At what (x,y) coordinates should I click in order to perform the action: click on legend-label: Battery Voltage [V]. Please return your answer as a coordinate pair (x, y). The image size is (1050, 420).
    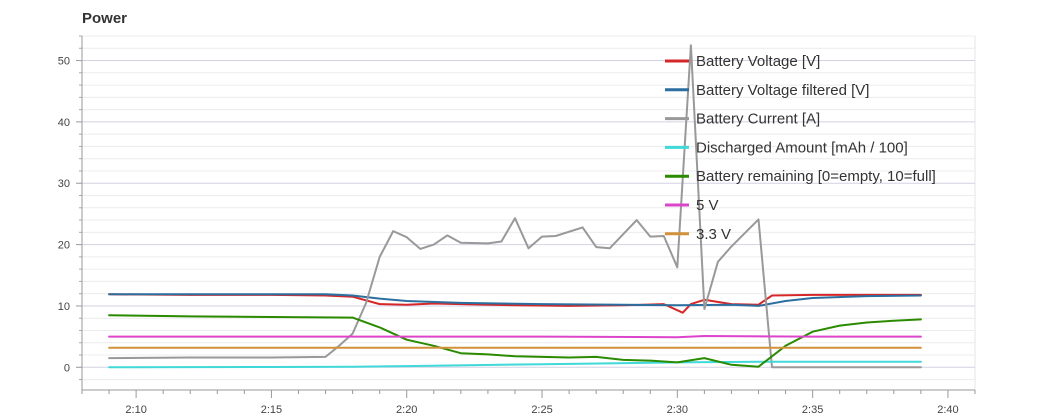
    Looking at the image, I should click on (758, 61).